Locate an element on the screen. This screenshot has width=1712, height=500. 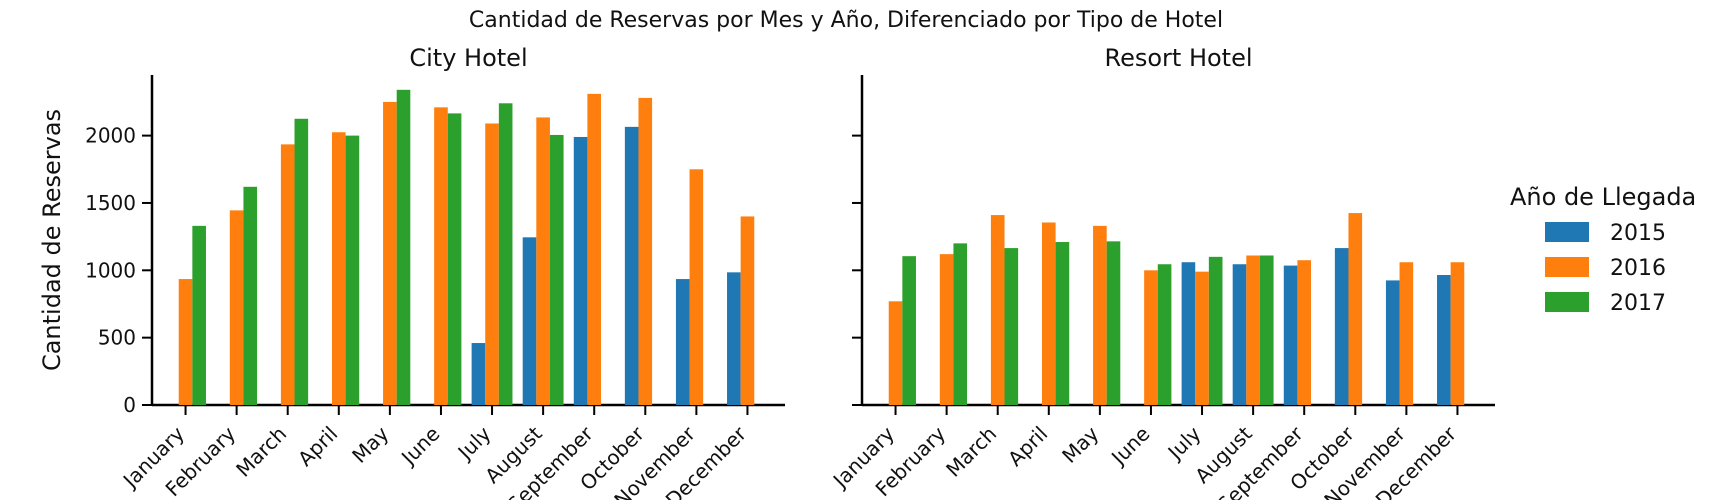
bar-city-hotel-2017-january is located at coordinates (199, 315).